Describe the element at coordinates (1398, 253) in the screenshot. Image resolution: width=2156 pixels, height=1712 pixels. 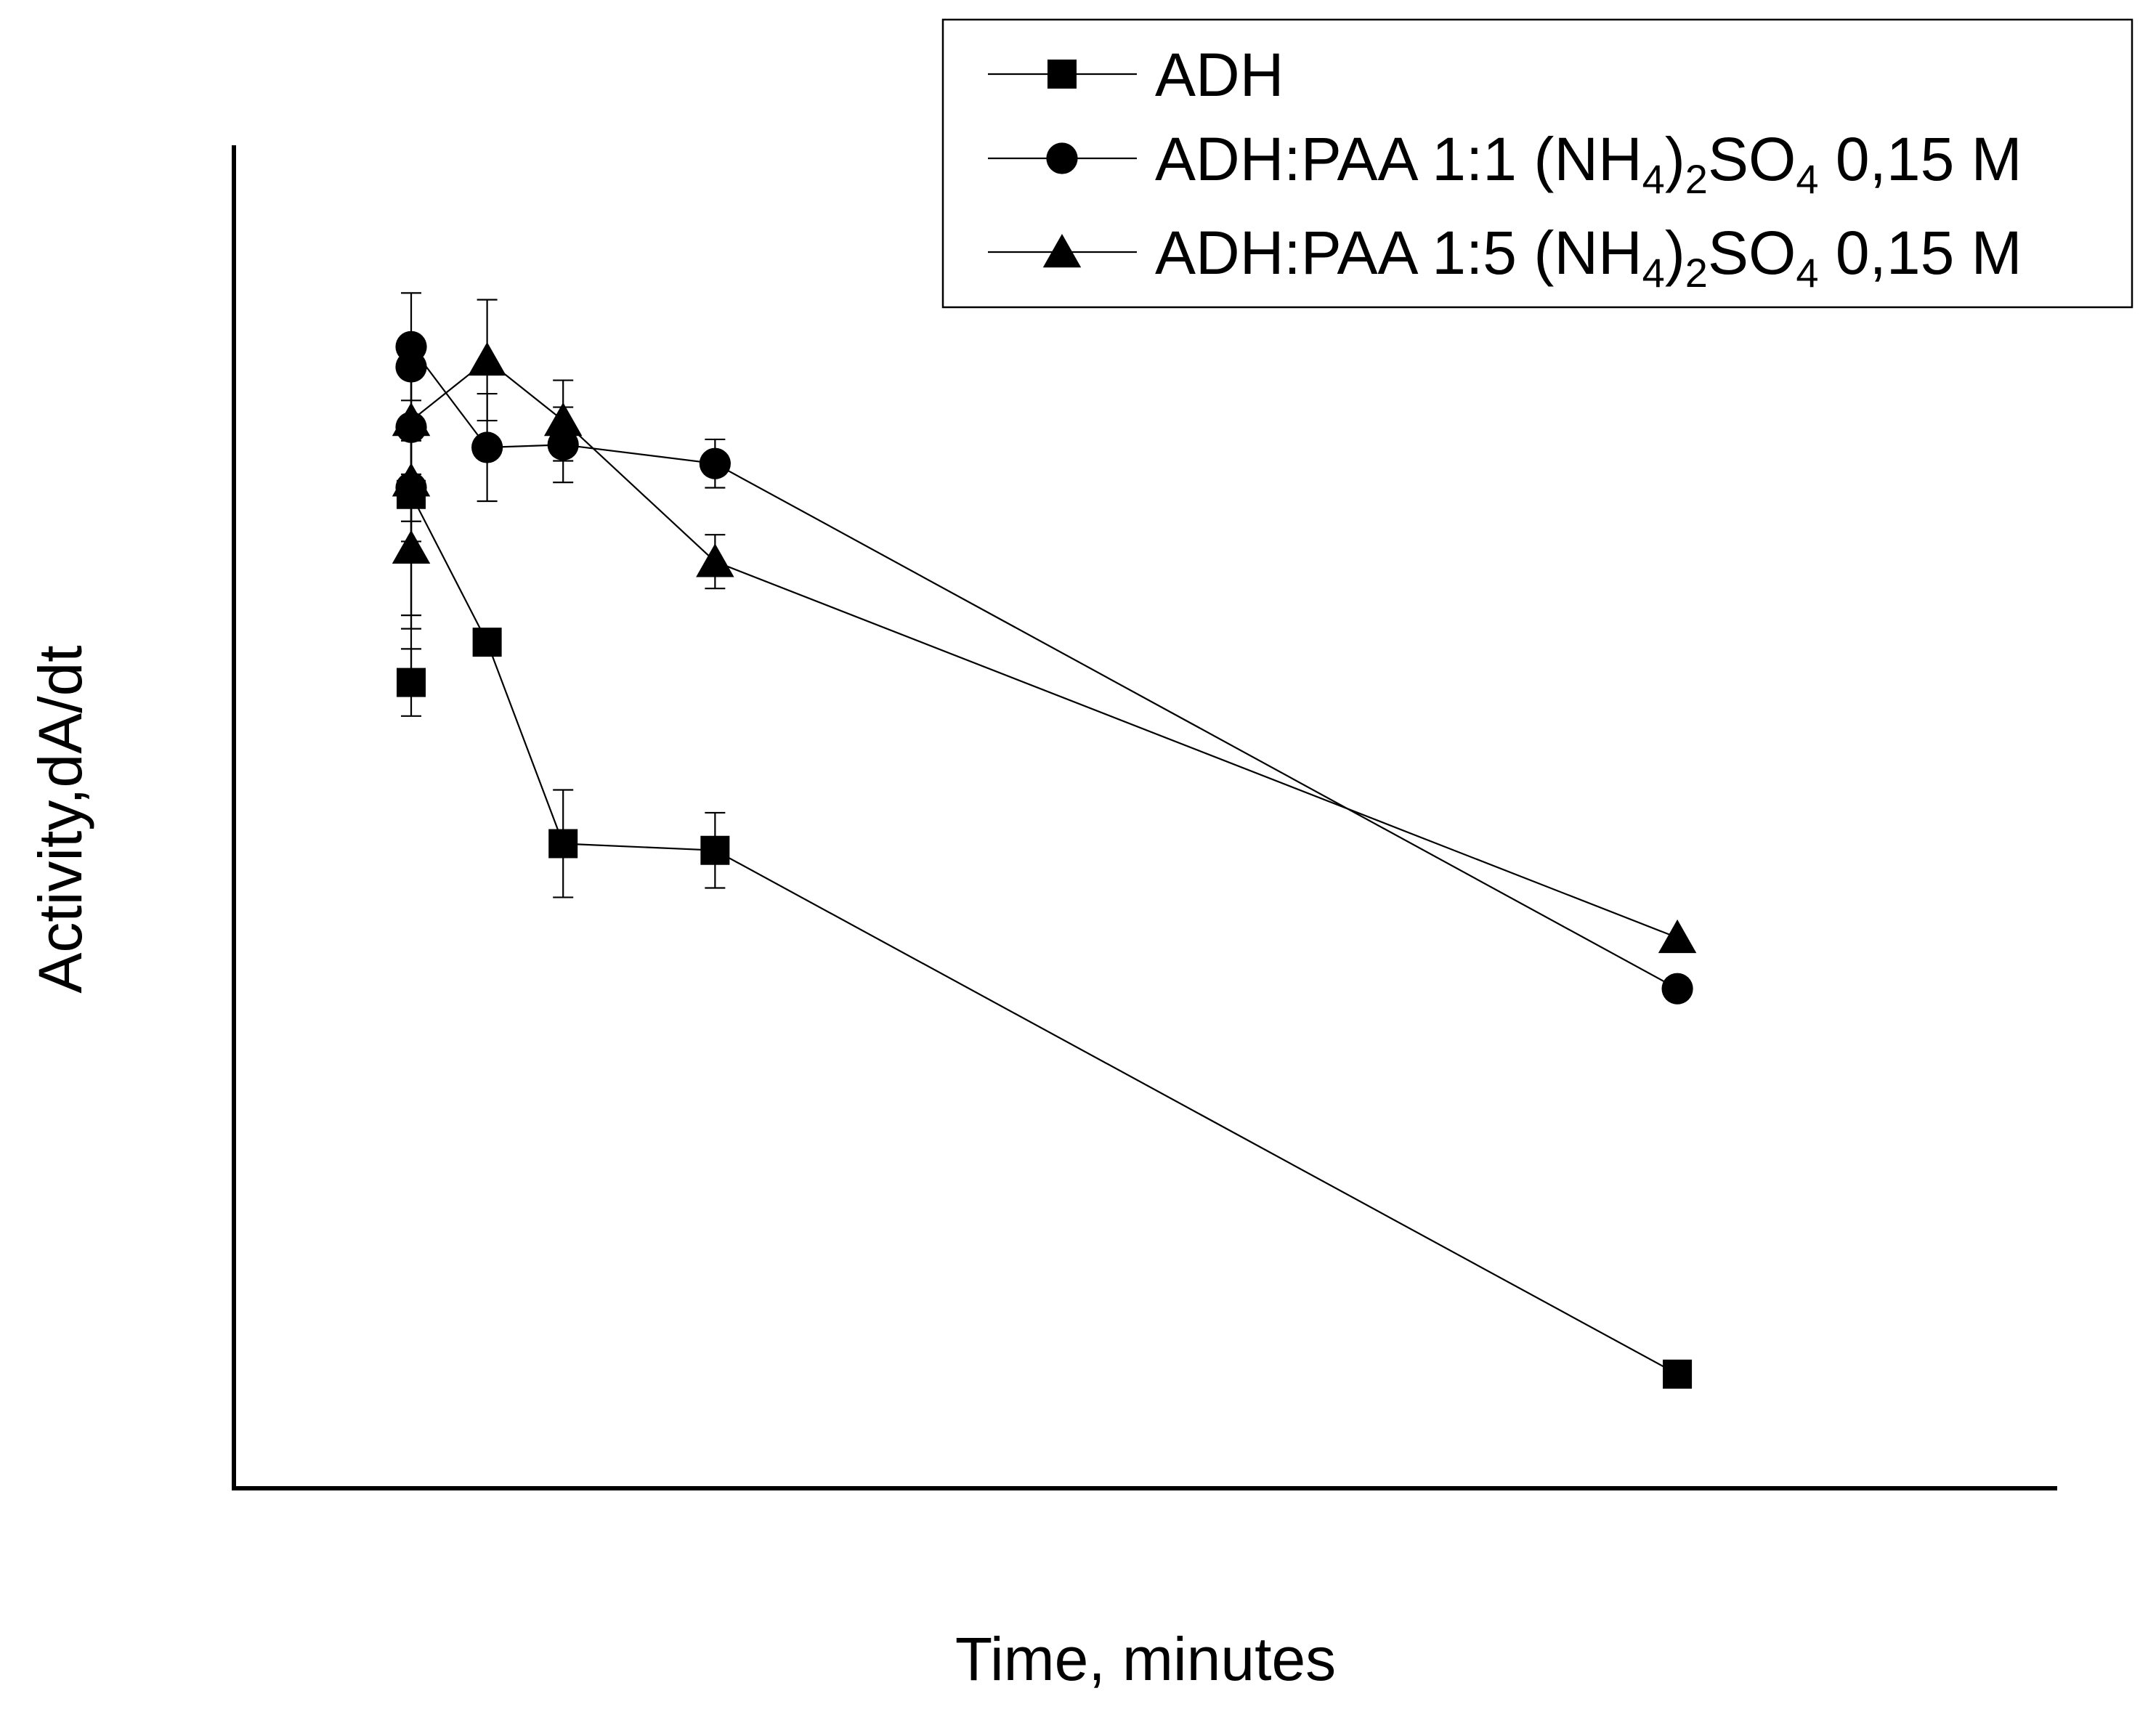
I see `legend-text-part: ADH:PAA 1:5 (NH` at that location.